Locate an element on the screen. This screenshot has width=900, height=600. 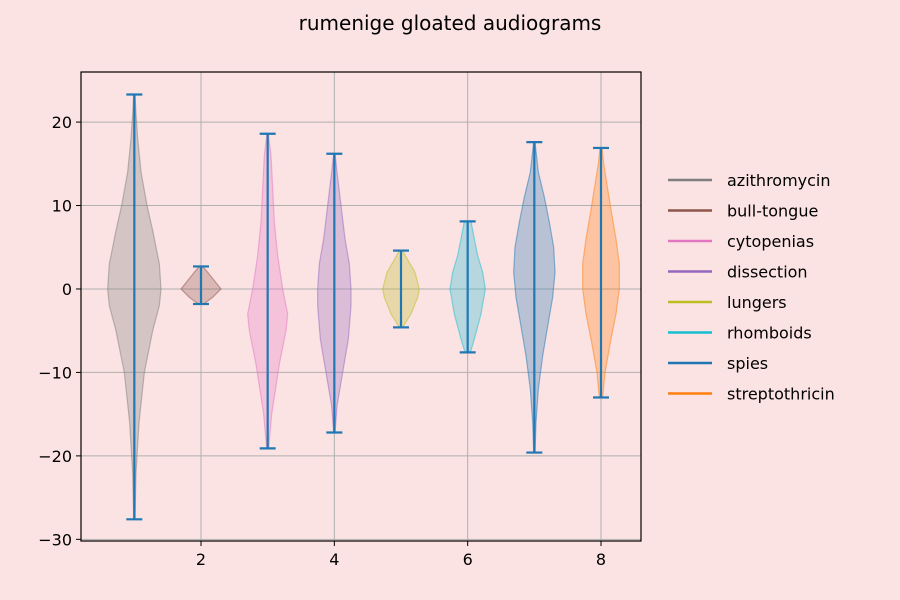
y-tick-label: 0 is located at coordinates (67, 289).